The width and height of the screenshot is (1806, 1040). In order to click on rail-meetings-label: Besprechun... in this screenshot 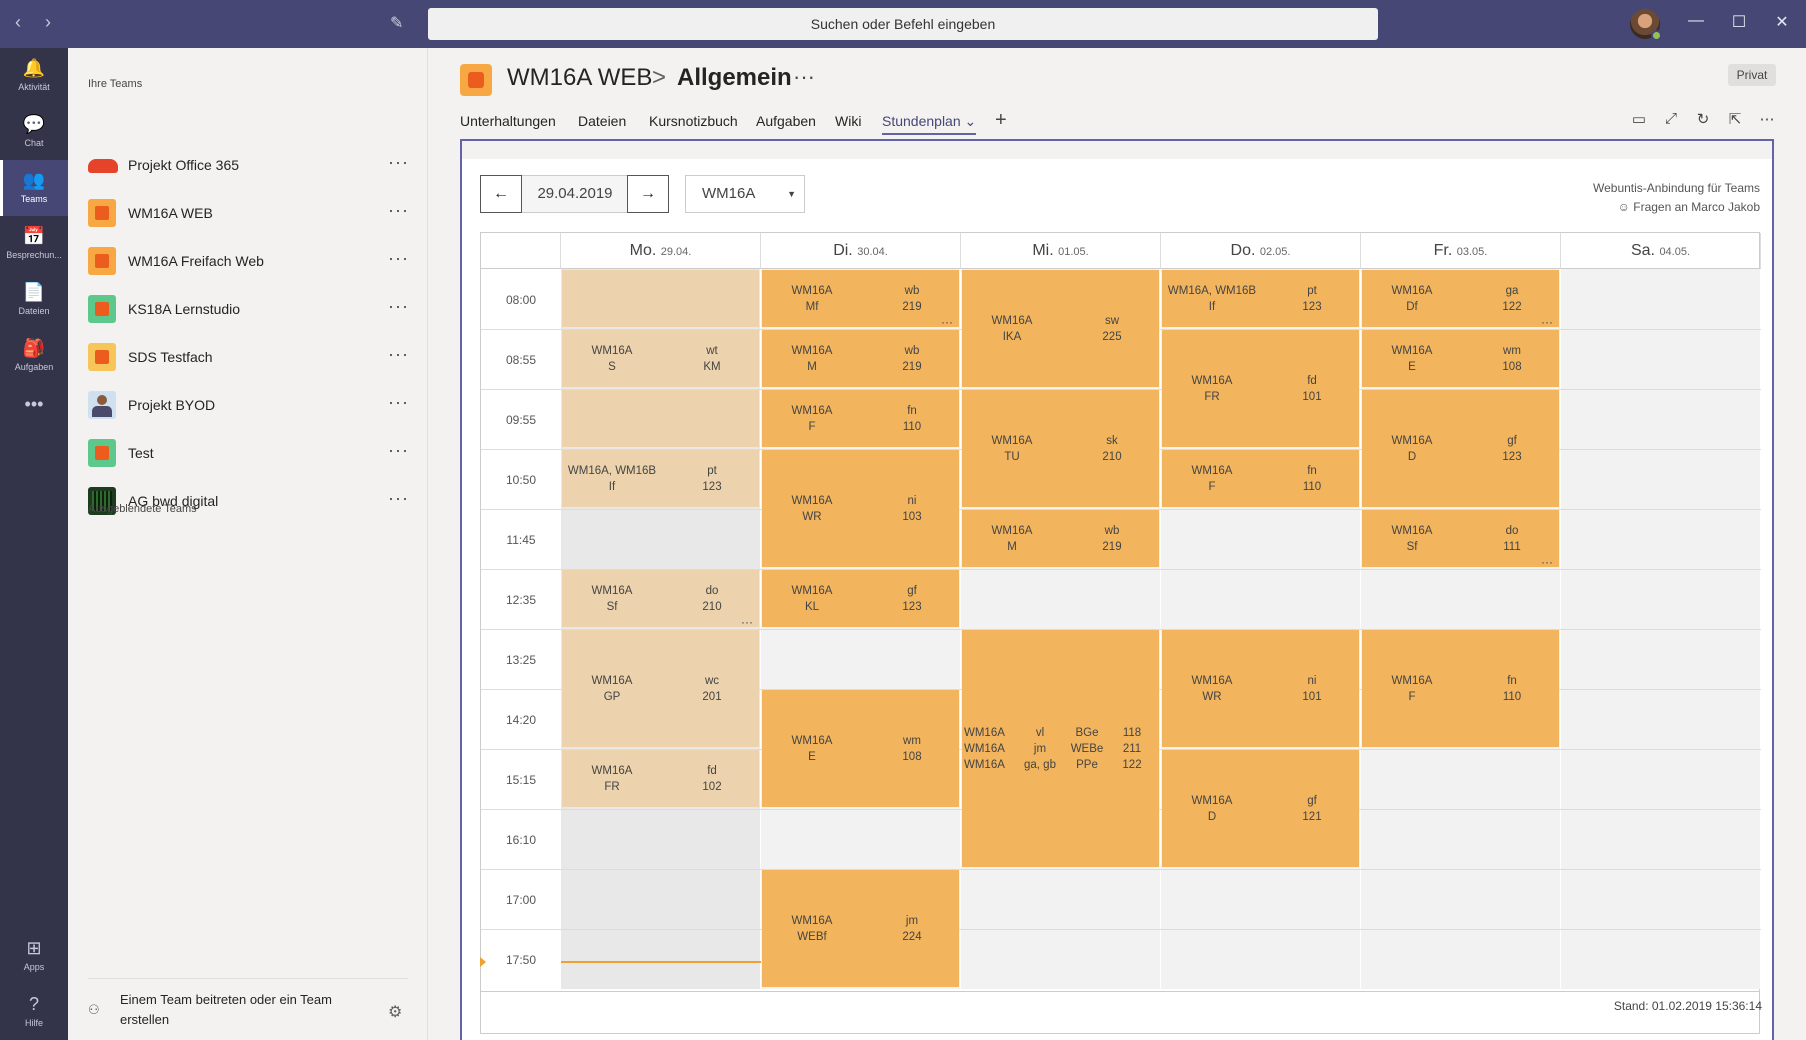, I will do `click(34, 255)`.